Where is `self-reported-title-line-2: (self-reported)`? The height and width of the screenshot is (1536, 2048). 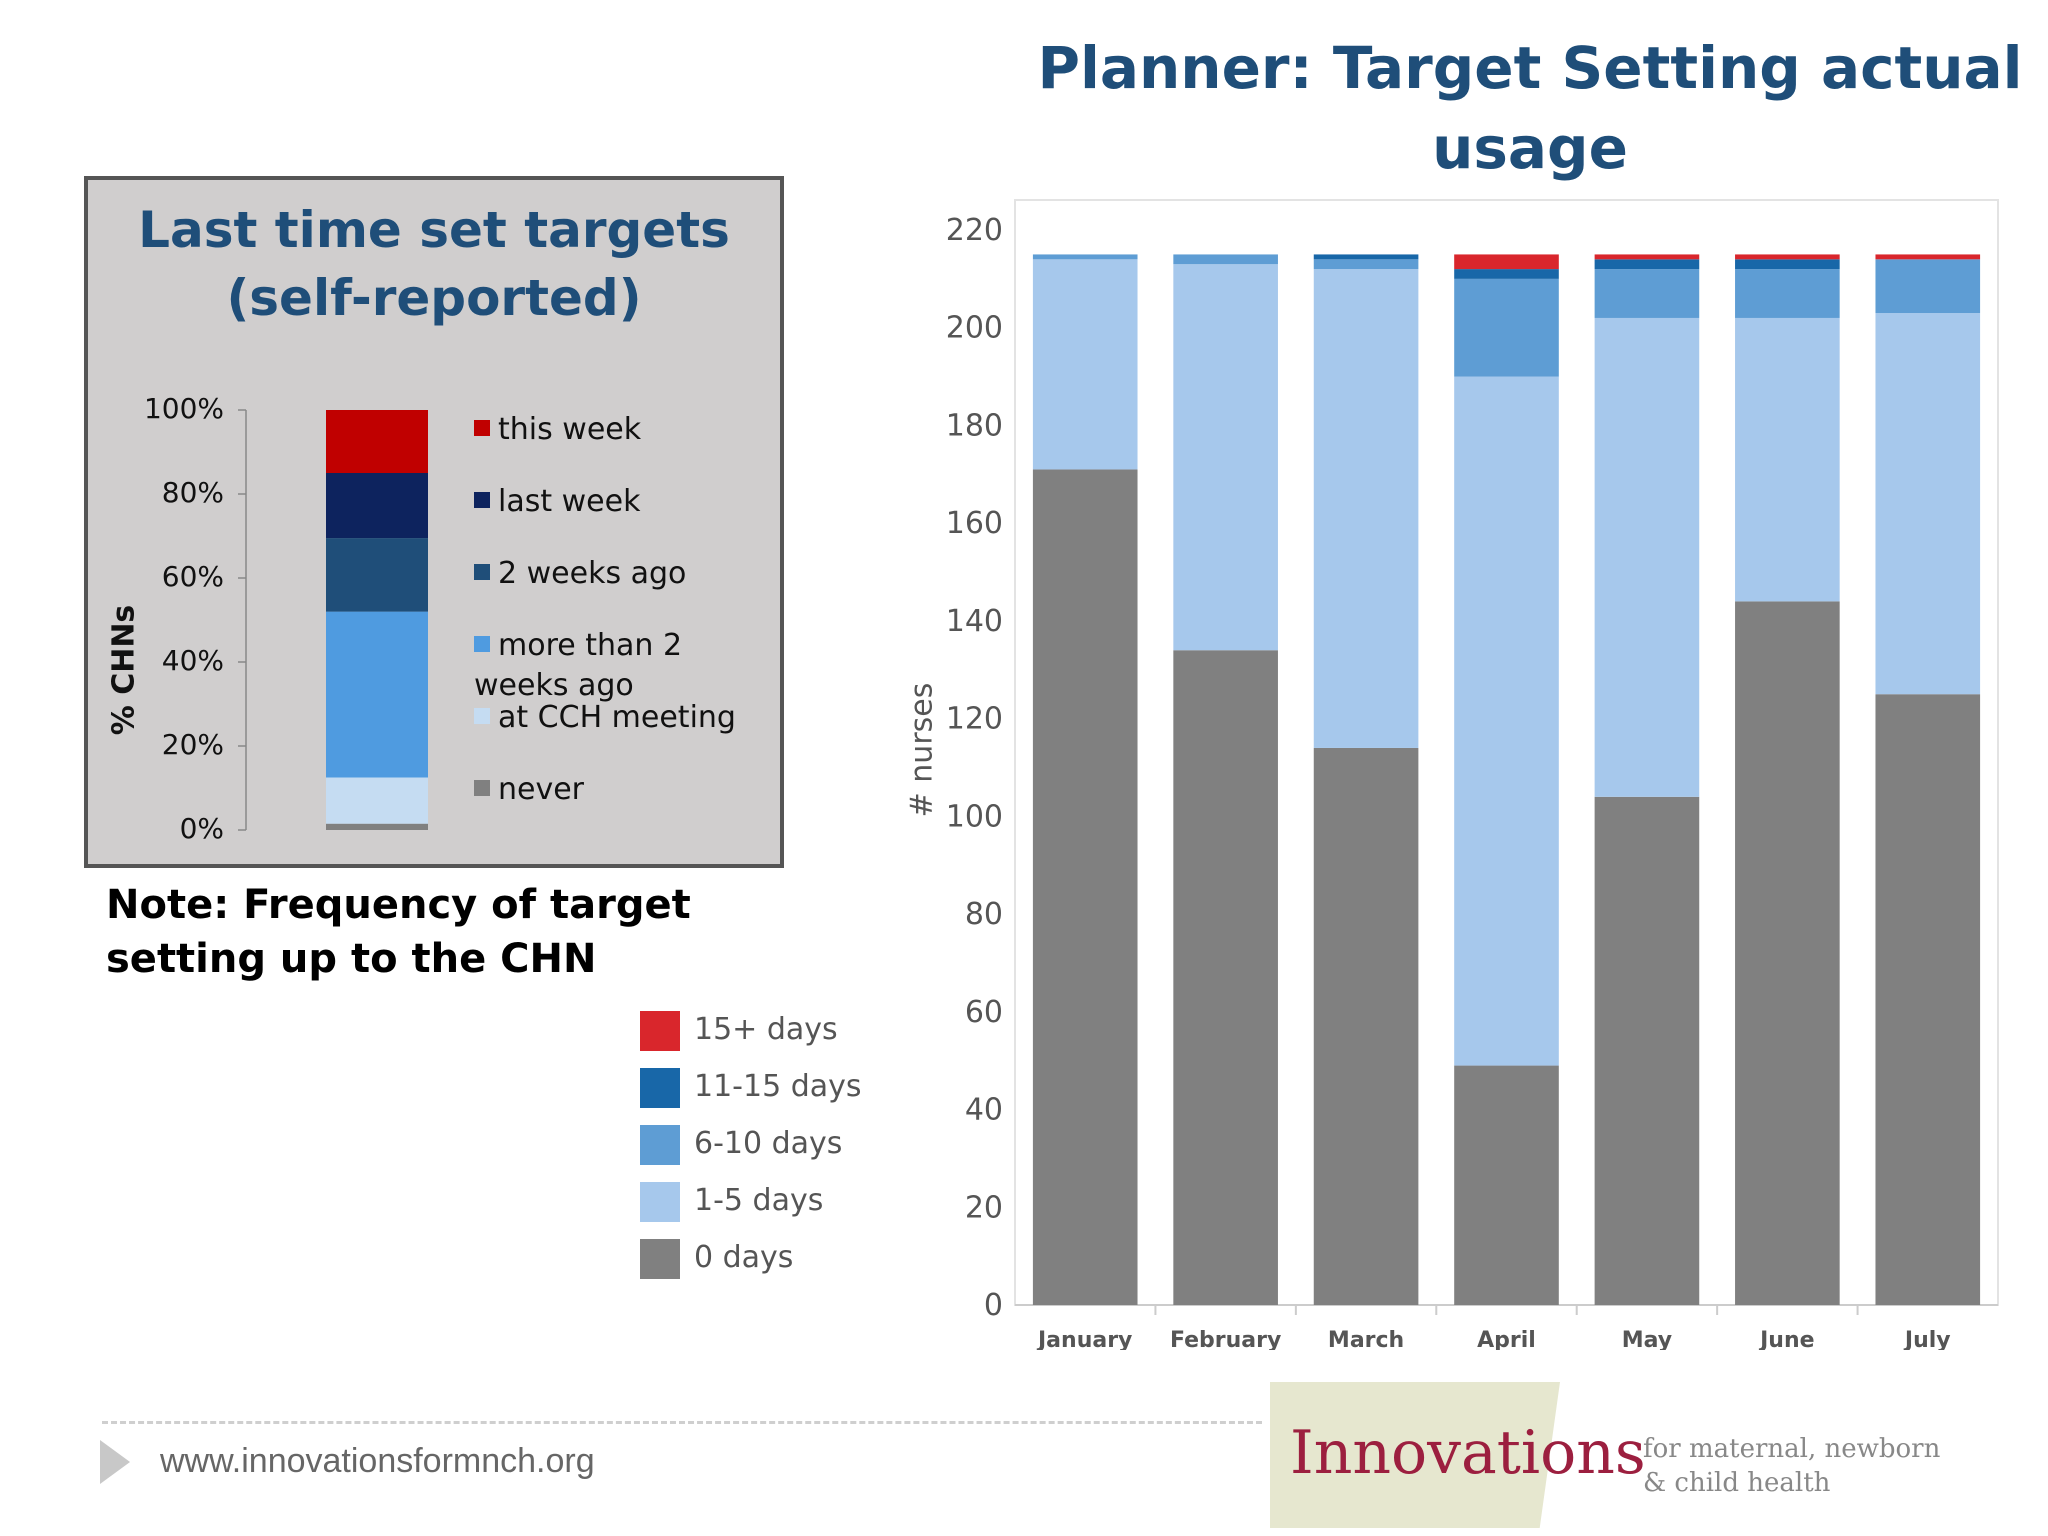 self-reported-title-line-2: (self-reported) is located at coordinates (434, 298).